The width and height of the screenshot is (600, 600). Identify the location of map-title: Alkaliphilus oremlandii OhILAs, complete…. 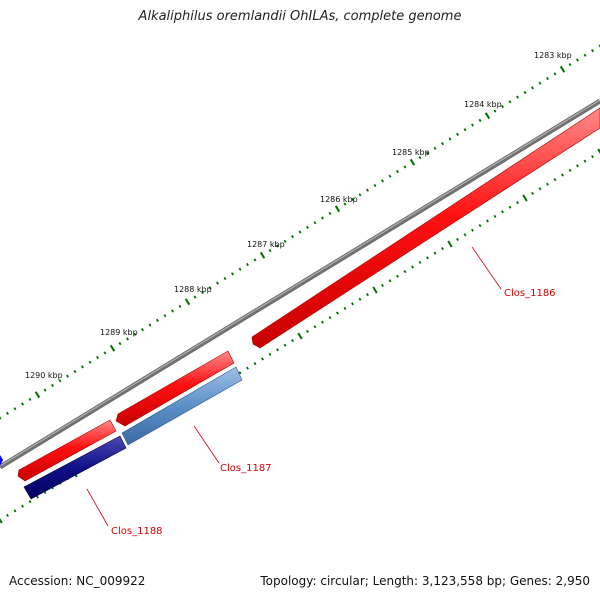
(300, 16).